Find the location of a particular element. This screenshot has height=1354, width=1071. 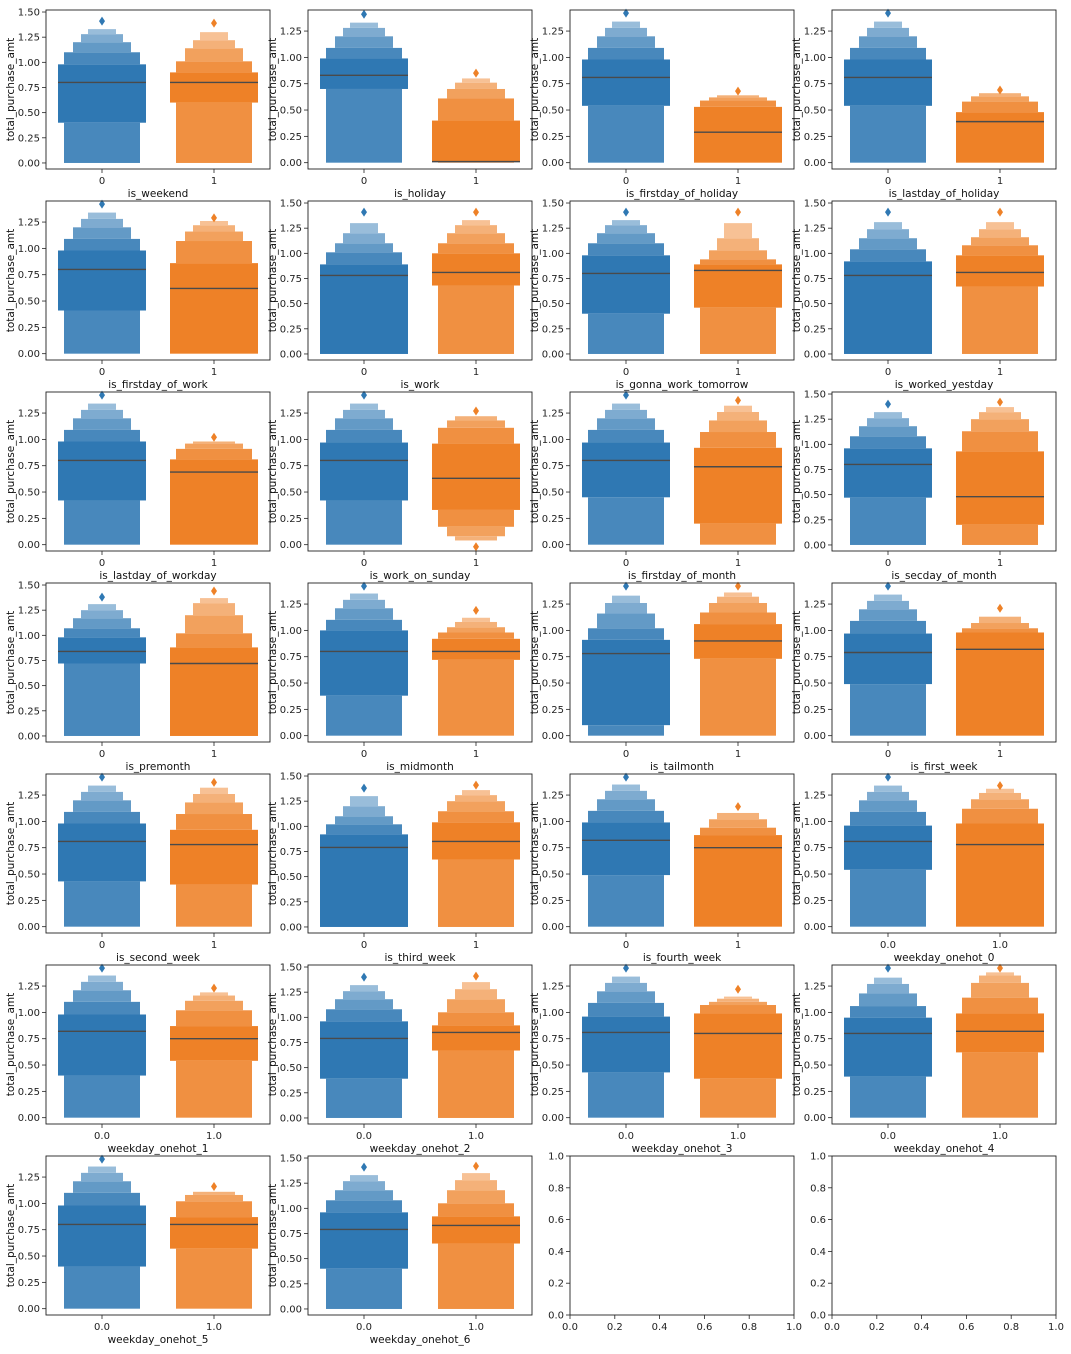

x-axis-label: is_premonth is located at coordinates (158, 767).